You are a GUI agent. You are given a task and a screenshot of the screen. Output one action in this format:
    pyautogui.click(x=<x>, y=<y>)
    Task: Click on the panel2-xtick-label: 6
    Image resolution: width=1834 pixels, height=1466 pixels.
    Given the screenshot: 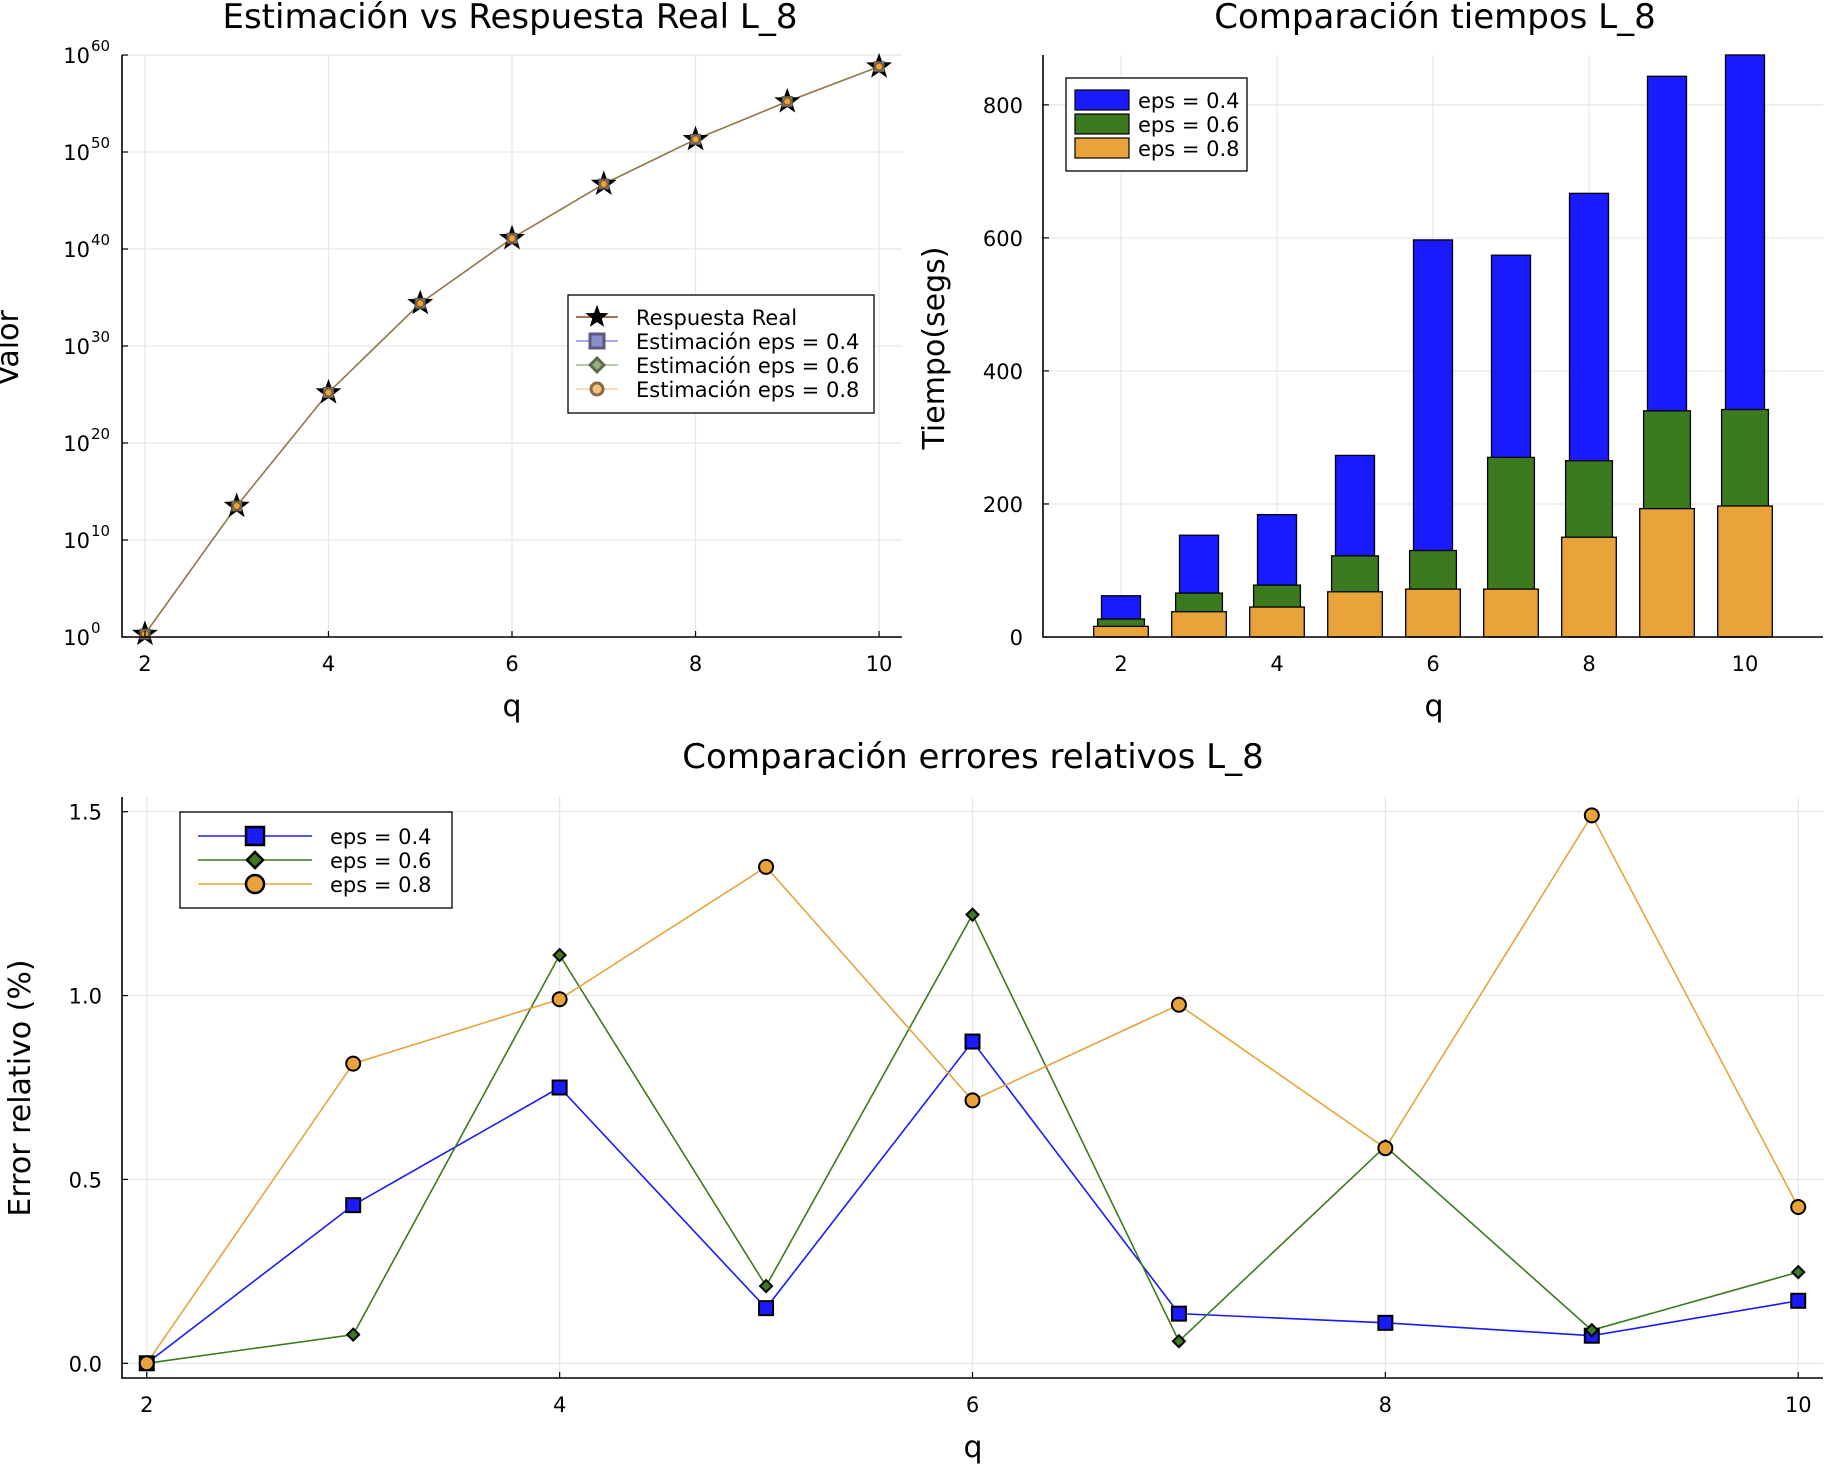 What is the action you would take?
    pyautogui.click(x=1432, y=664)
    